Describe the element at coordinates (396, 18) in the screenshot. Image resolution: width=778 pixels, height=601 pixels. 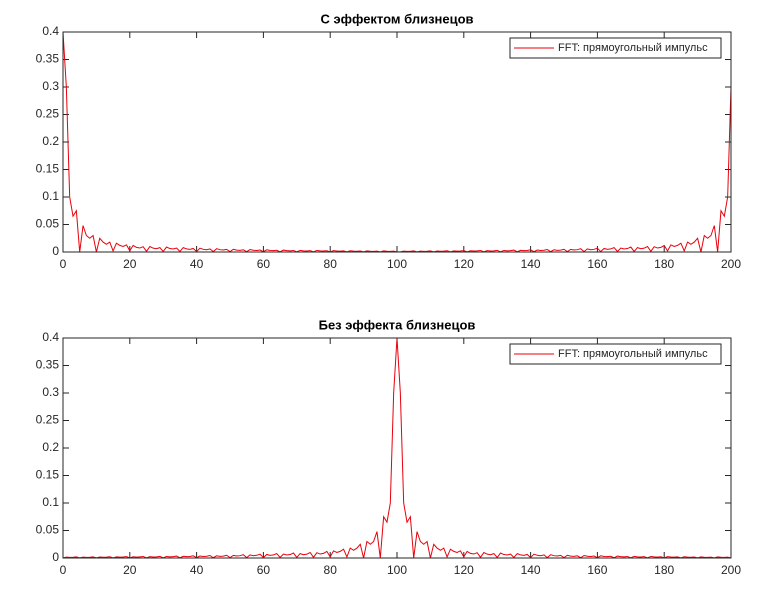
I see `chart-title: С эффектом близнецов` at that location.